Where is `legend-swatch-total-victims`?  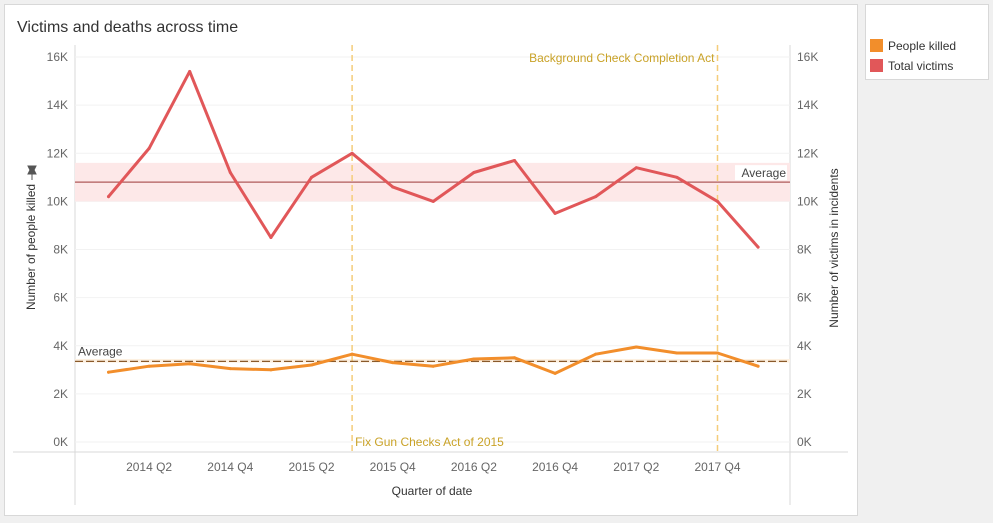 legend-swatch-total-victims is located at coordinates (876, 65).